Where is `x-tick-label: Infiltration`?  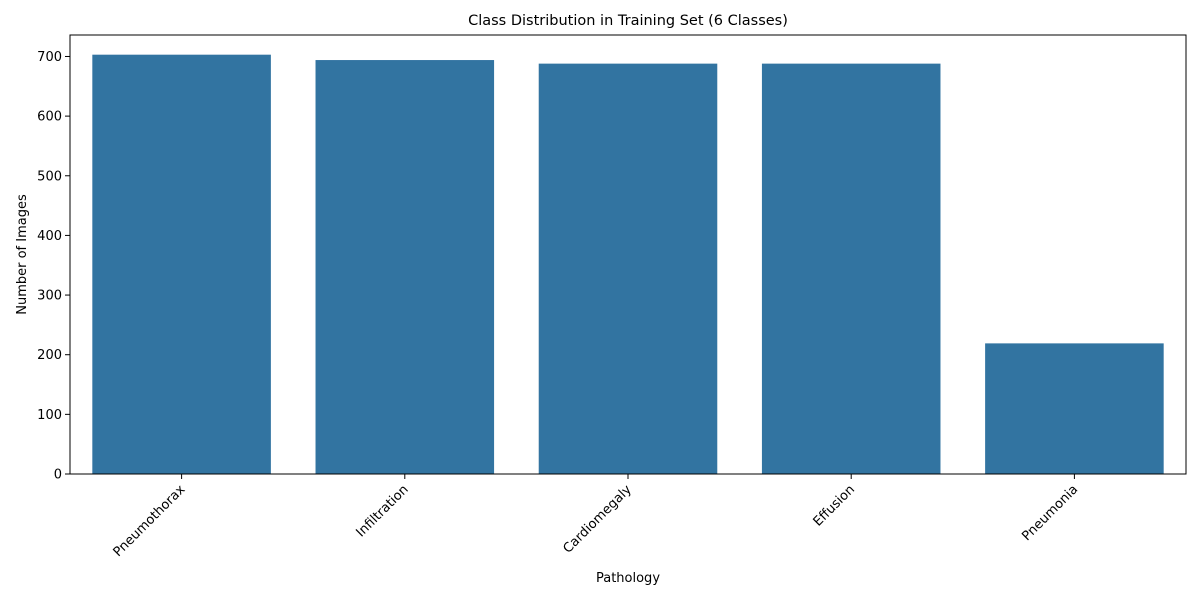
x-tick-label: Infiltration is located at coordinates (383, 511).